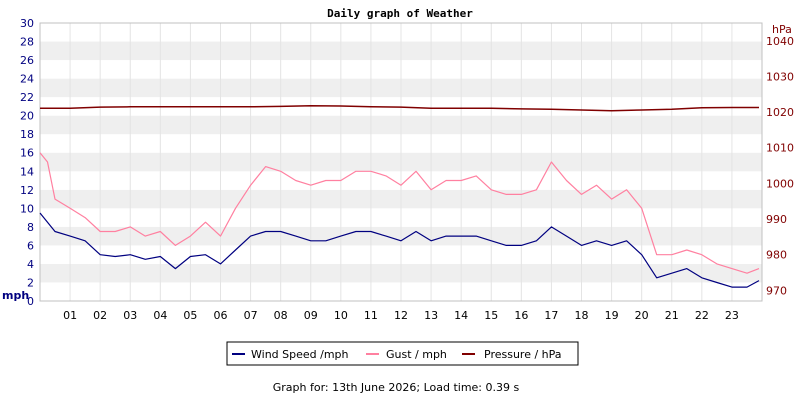  Describe the element at coordinates (27, 208) in the screenshot. I see `left-tick-label: 10` at that location.